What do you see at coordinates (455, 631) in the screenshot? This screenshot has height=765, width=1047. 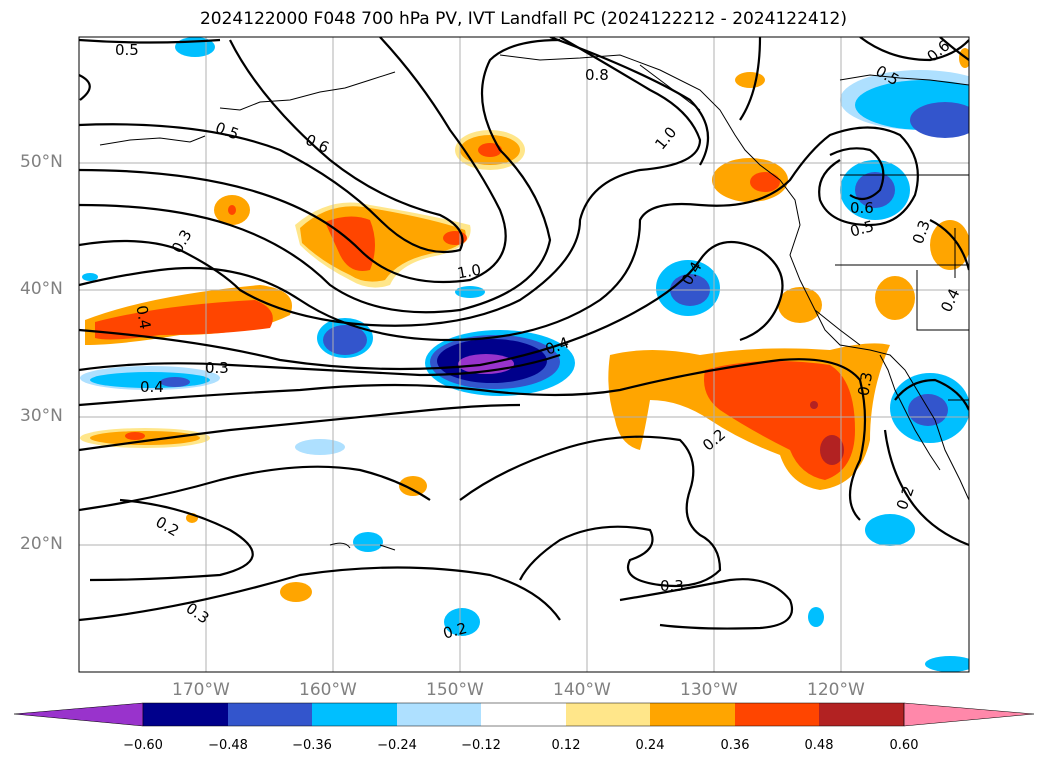 I see `contour-label: 0.2` at bounding box center [455, 631].